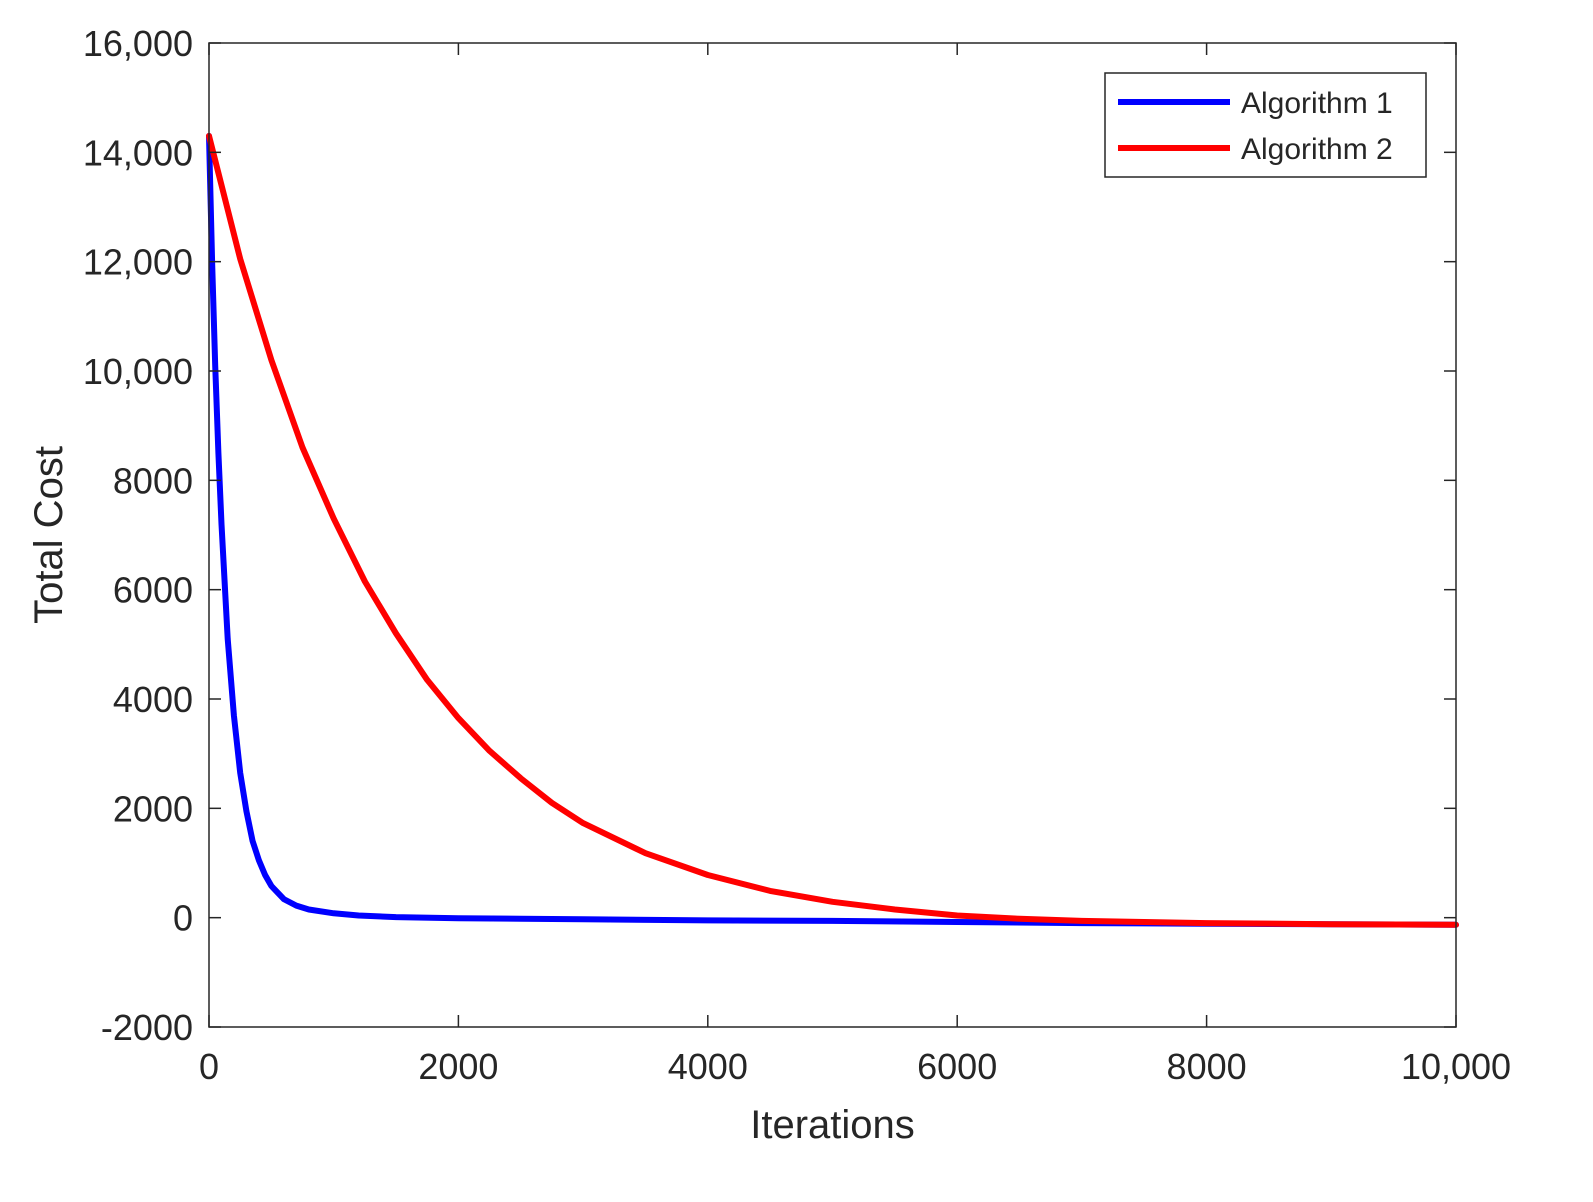  I want to click on x-tick-label: 0, so click(209, 1066).